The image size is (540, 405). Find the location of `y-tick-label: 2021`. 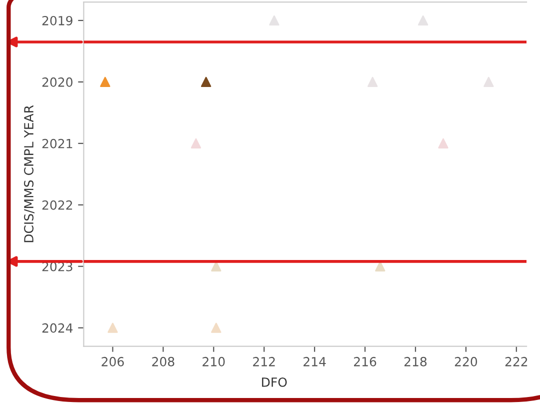

y-tick-label: 2021 is located at coordinates (57, 143).